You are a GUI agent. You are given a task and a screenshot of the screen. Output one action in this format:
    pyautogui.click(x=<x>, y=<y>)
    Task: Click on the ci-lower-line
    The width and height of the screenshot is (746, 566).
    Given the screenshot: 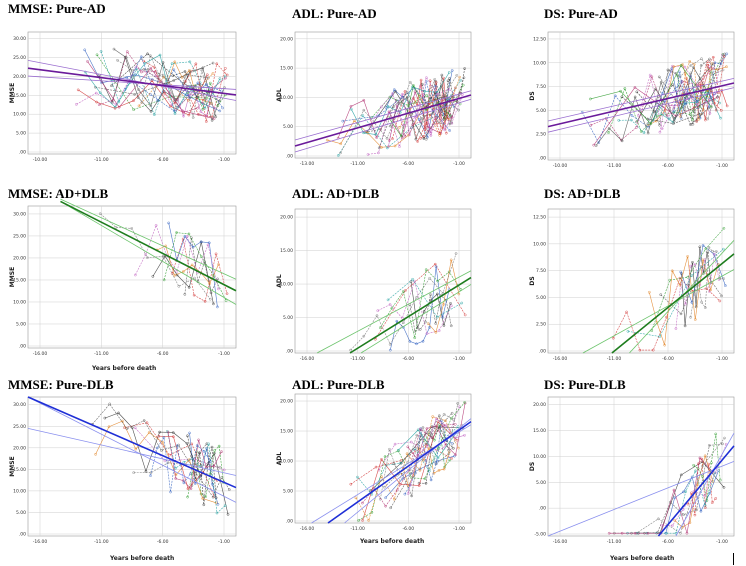 What is the action you would take?
    pyautogui.click(x=641, y=110)
    